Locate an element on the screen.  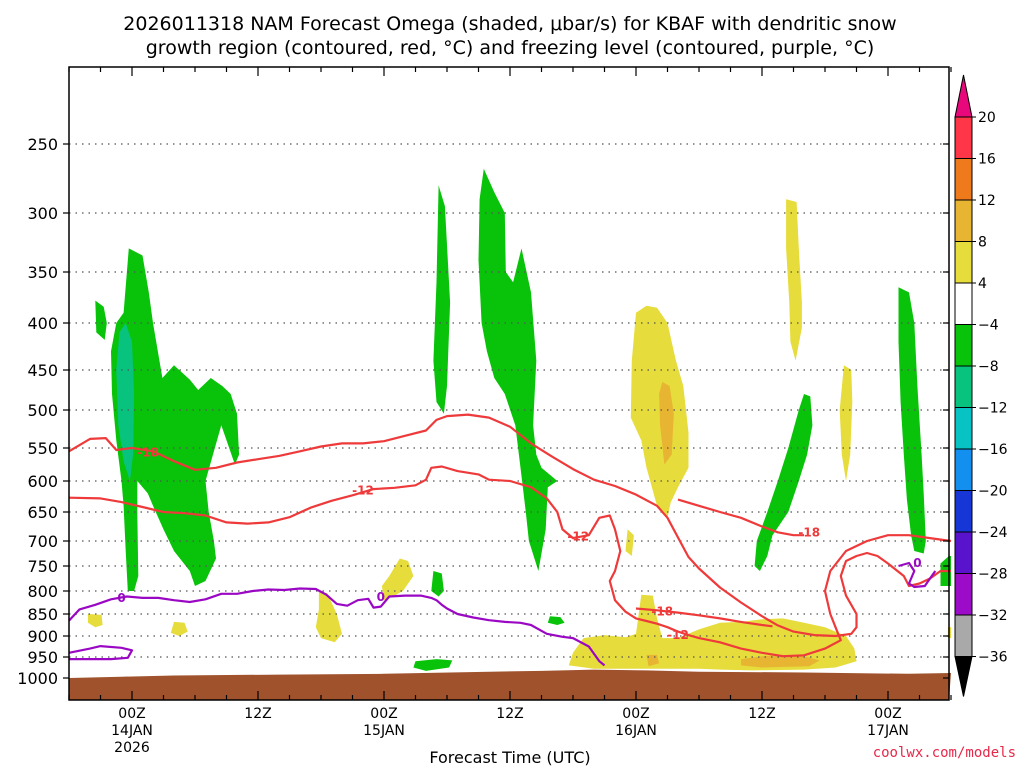
colorbar-label-13: −36 is located at coordinates (993, 658).